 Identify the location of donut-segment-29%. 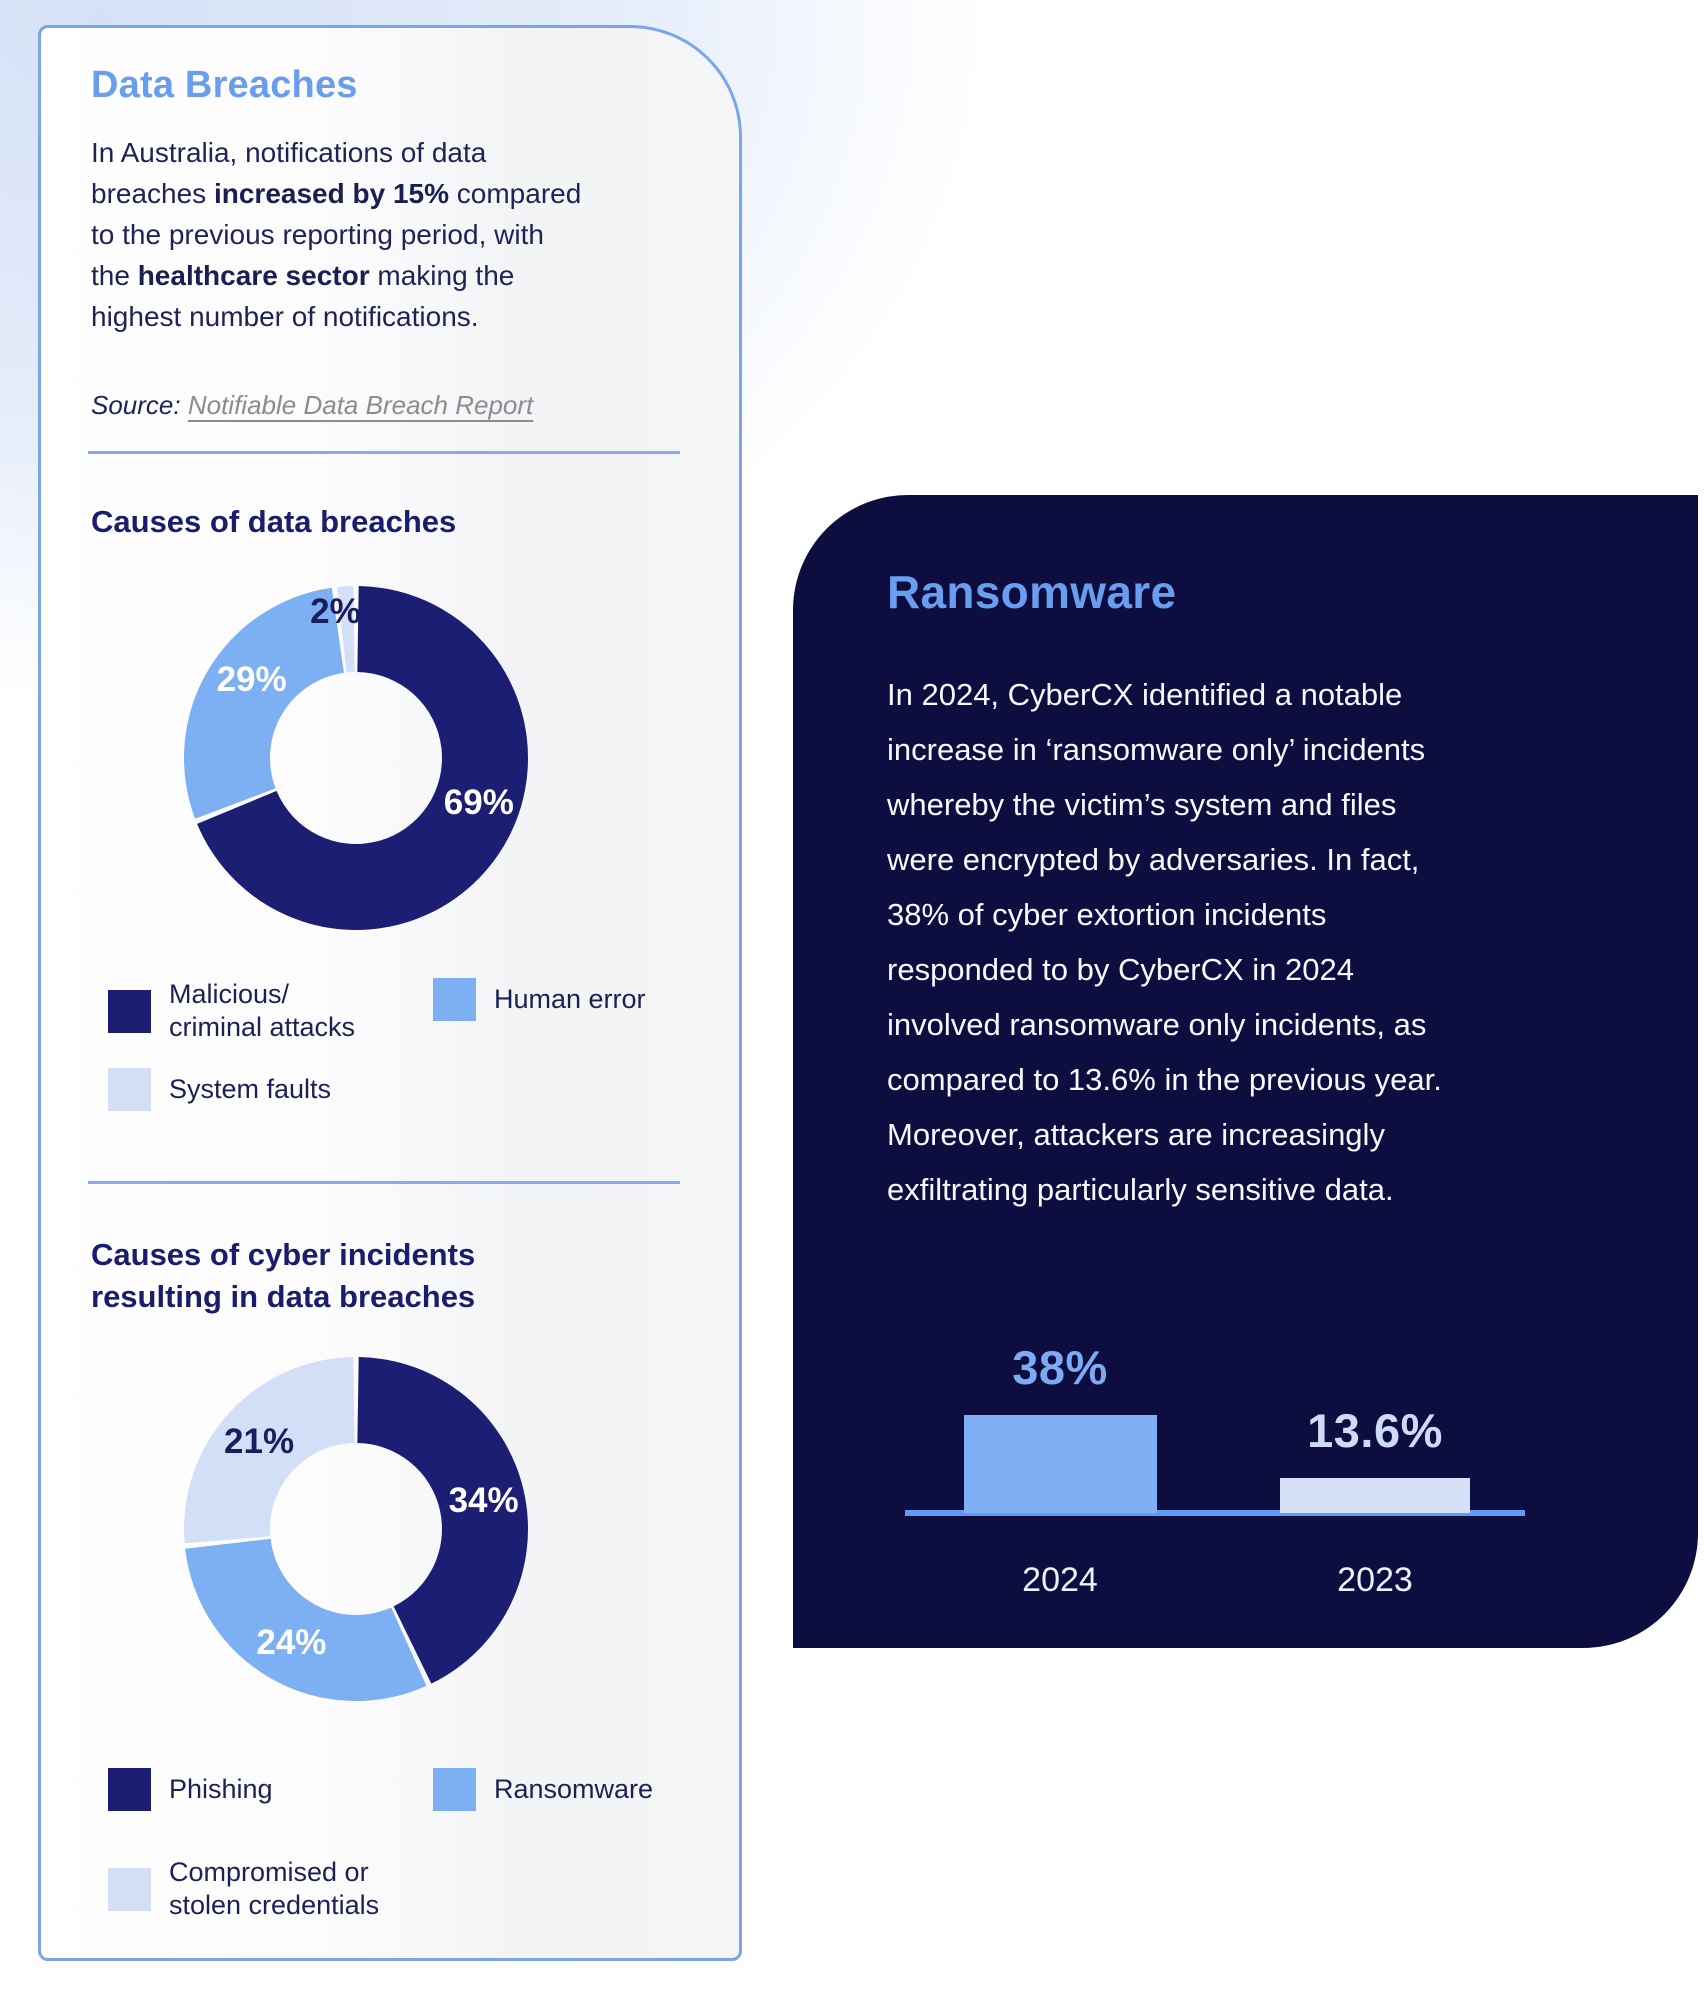
(263, 703).